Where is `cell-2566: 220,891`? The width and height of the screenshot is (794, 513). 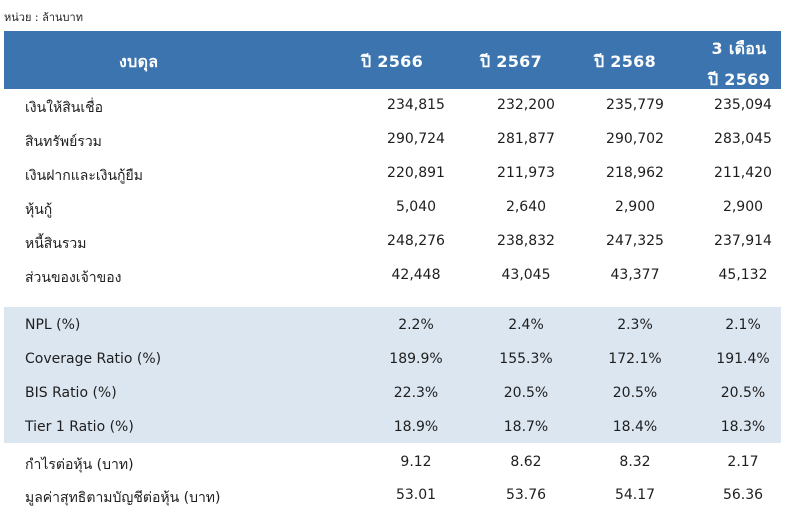 cell-2566: 220,891 is located at coordinates (416, 173).